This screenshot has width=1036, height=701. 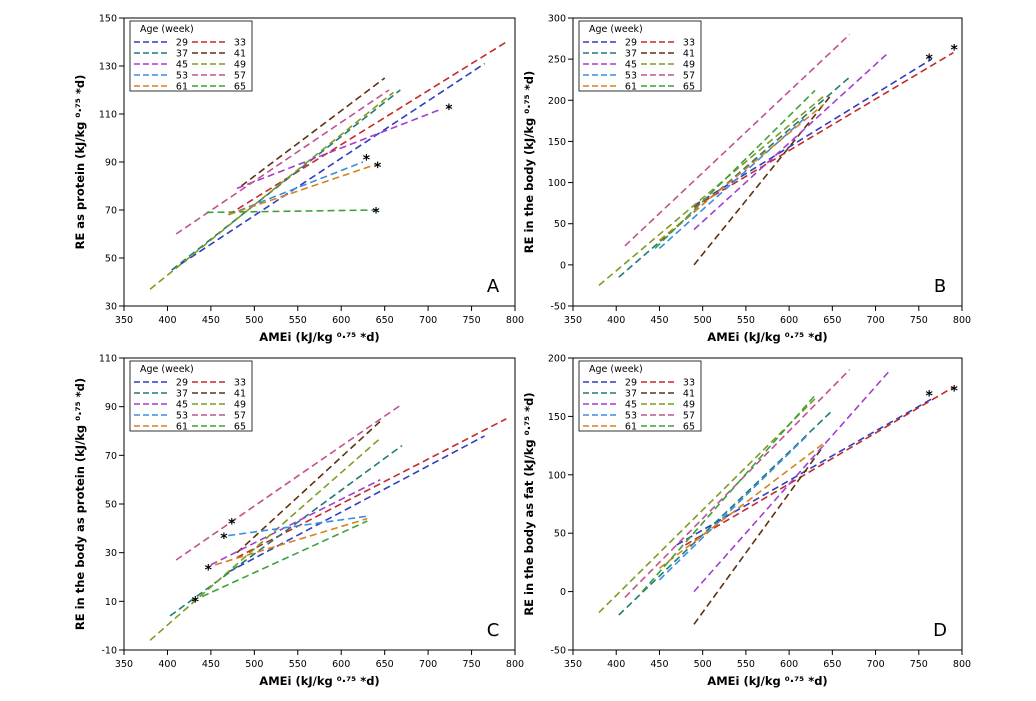 What do you see at coordinates (563, 592) in the screenshot?
I see `y-tick-label: 0` at bounding box center [563, 592].